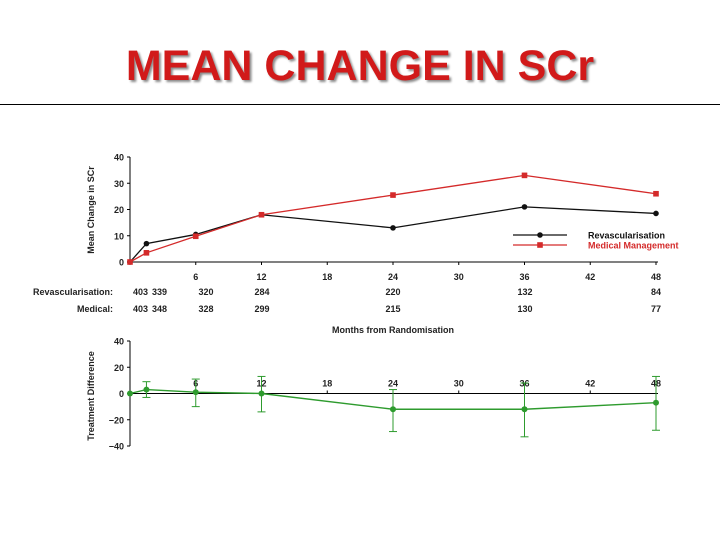 This screenshot has height=540, width=720. Describe the element at coordinates (205, 309) in the screenshot. I see `at-risk-value: 328` at that location.